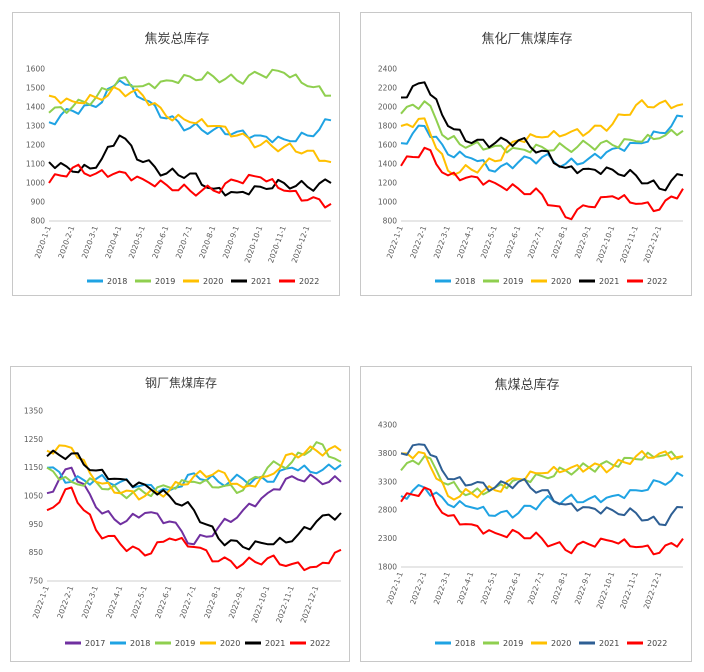  Describe the element at coordinates (90, 241) in the screenshot. I see `x-tick-label: 2020-3-1` at that location.